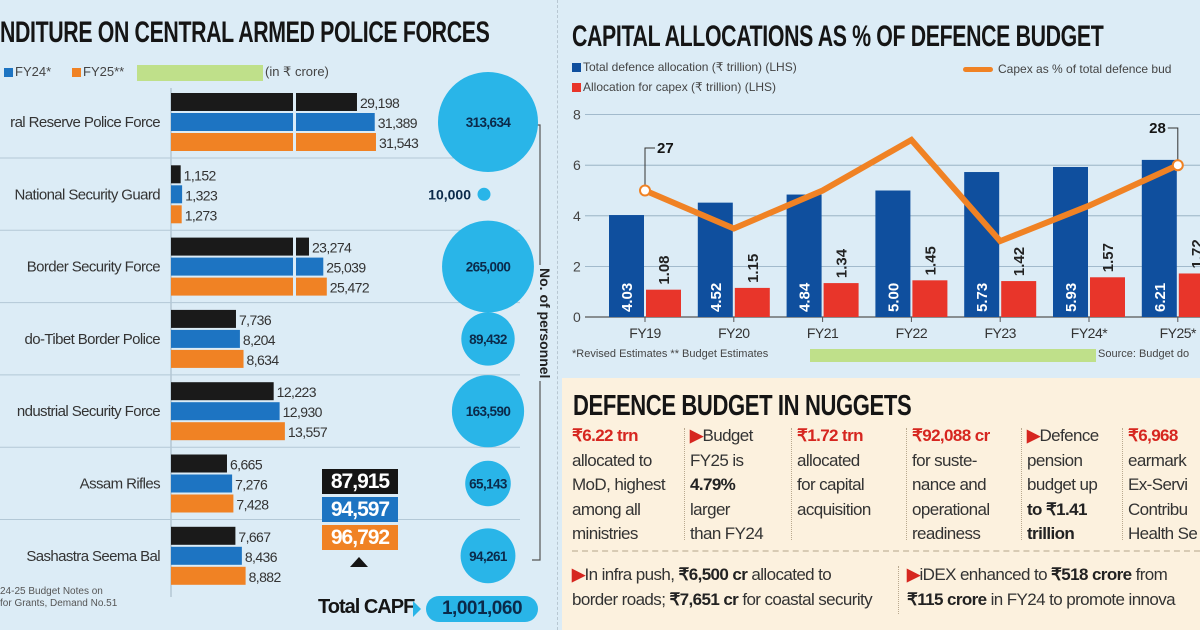 Image resolution: width=1200 pixels, height=630 pixels. What do you see at coordinates (245, 32) in the screenshot?
I see `capf-title: NDITURE ON CENTRAL ARMED POLICE FORCES` at bounding box center [245, 32].